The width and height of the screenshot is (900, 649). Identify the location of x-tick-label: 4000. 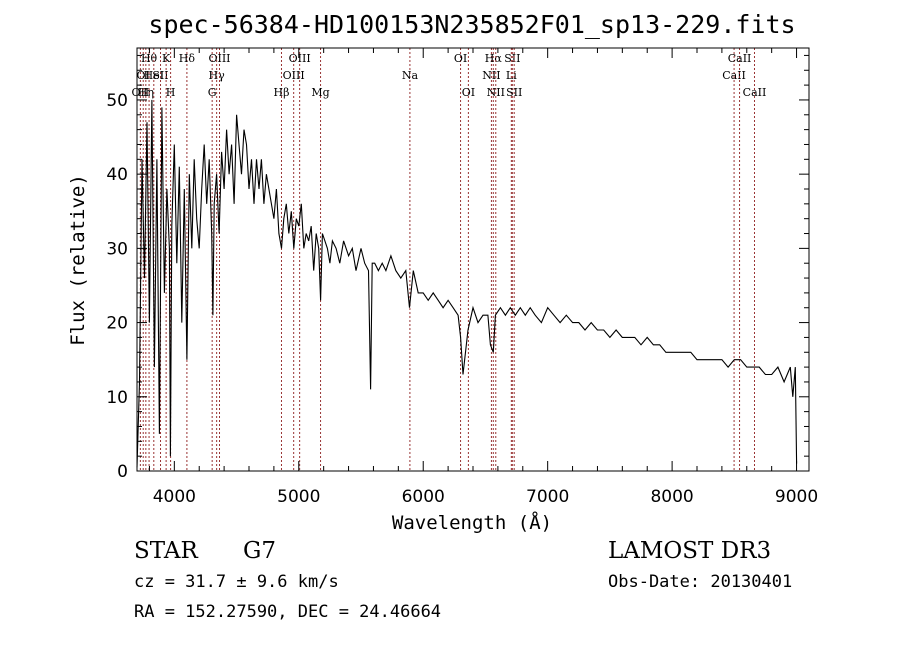
(174, 497).